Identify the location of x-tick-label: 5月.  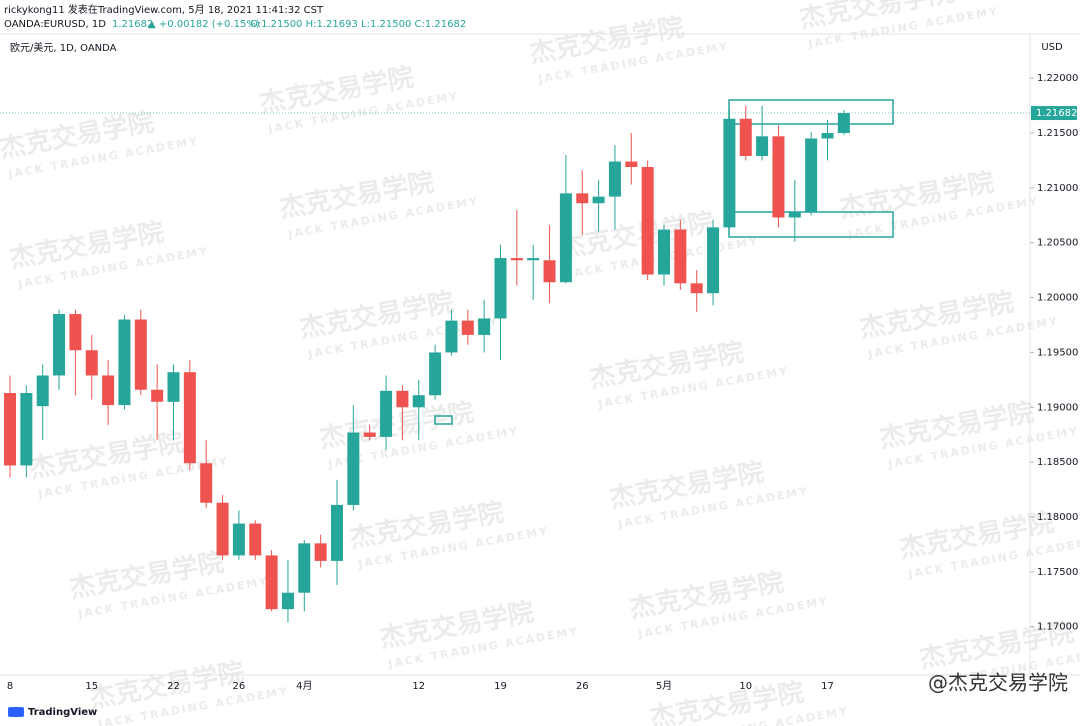
(664, 686).